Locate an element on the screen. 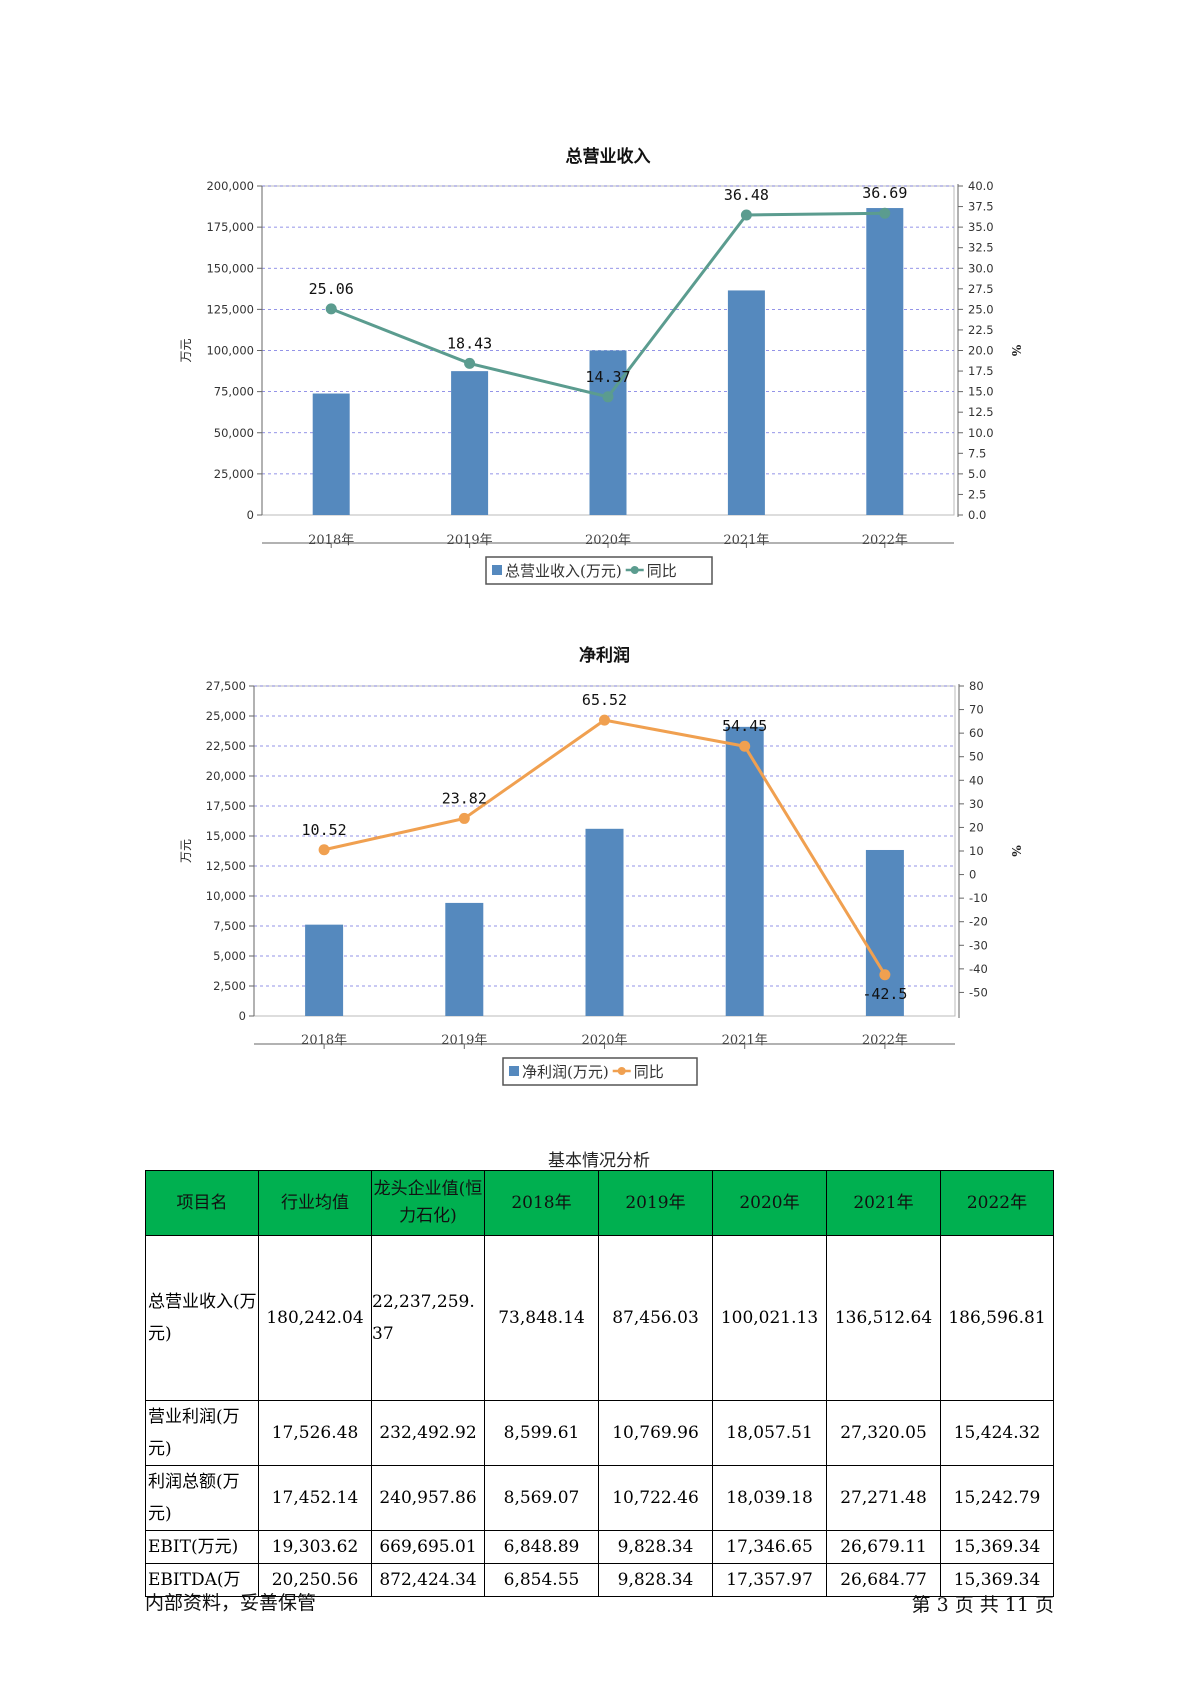  y2-tick-label: 32.5 is located at coordinates (981, 248).